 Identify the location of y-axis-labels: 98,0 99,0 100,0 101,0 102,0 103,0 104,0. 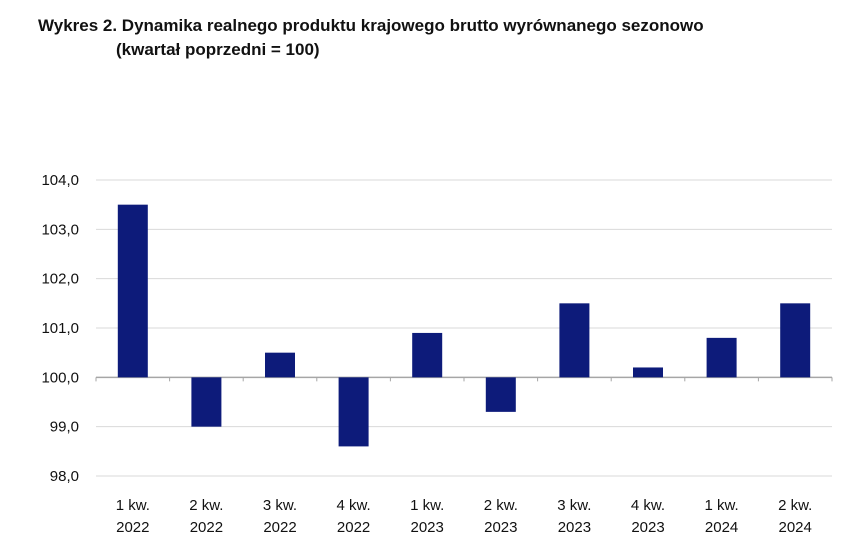
(60, 328).